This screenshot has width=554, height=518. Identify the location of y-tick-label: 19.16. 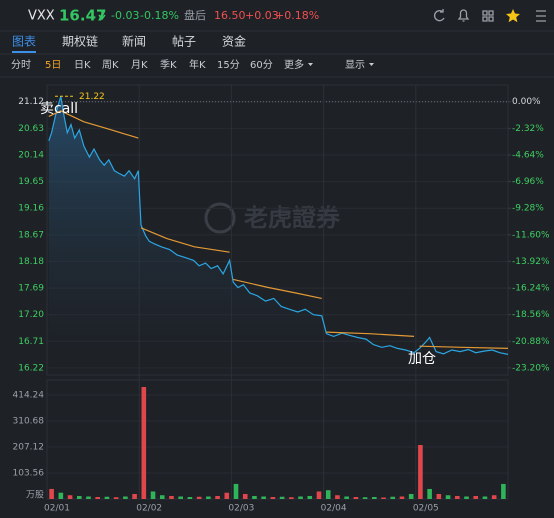
(31, 209).